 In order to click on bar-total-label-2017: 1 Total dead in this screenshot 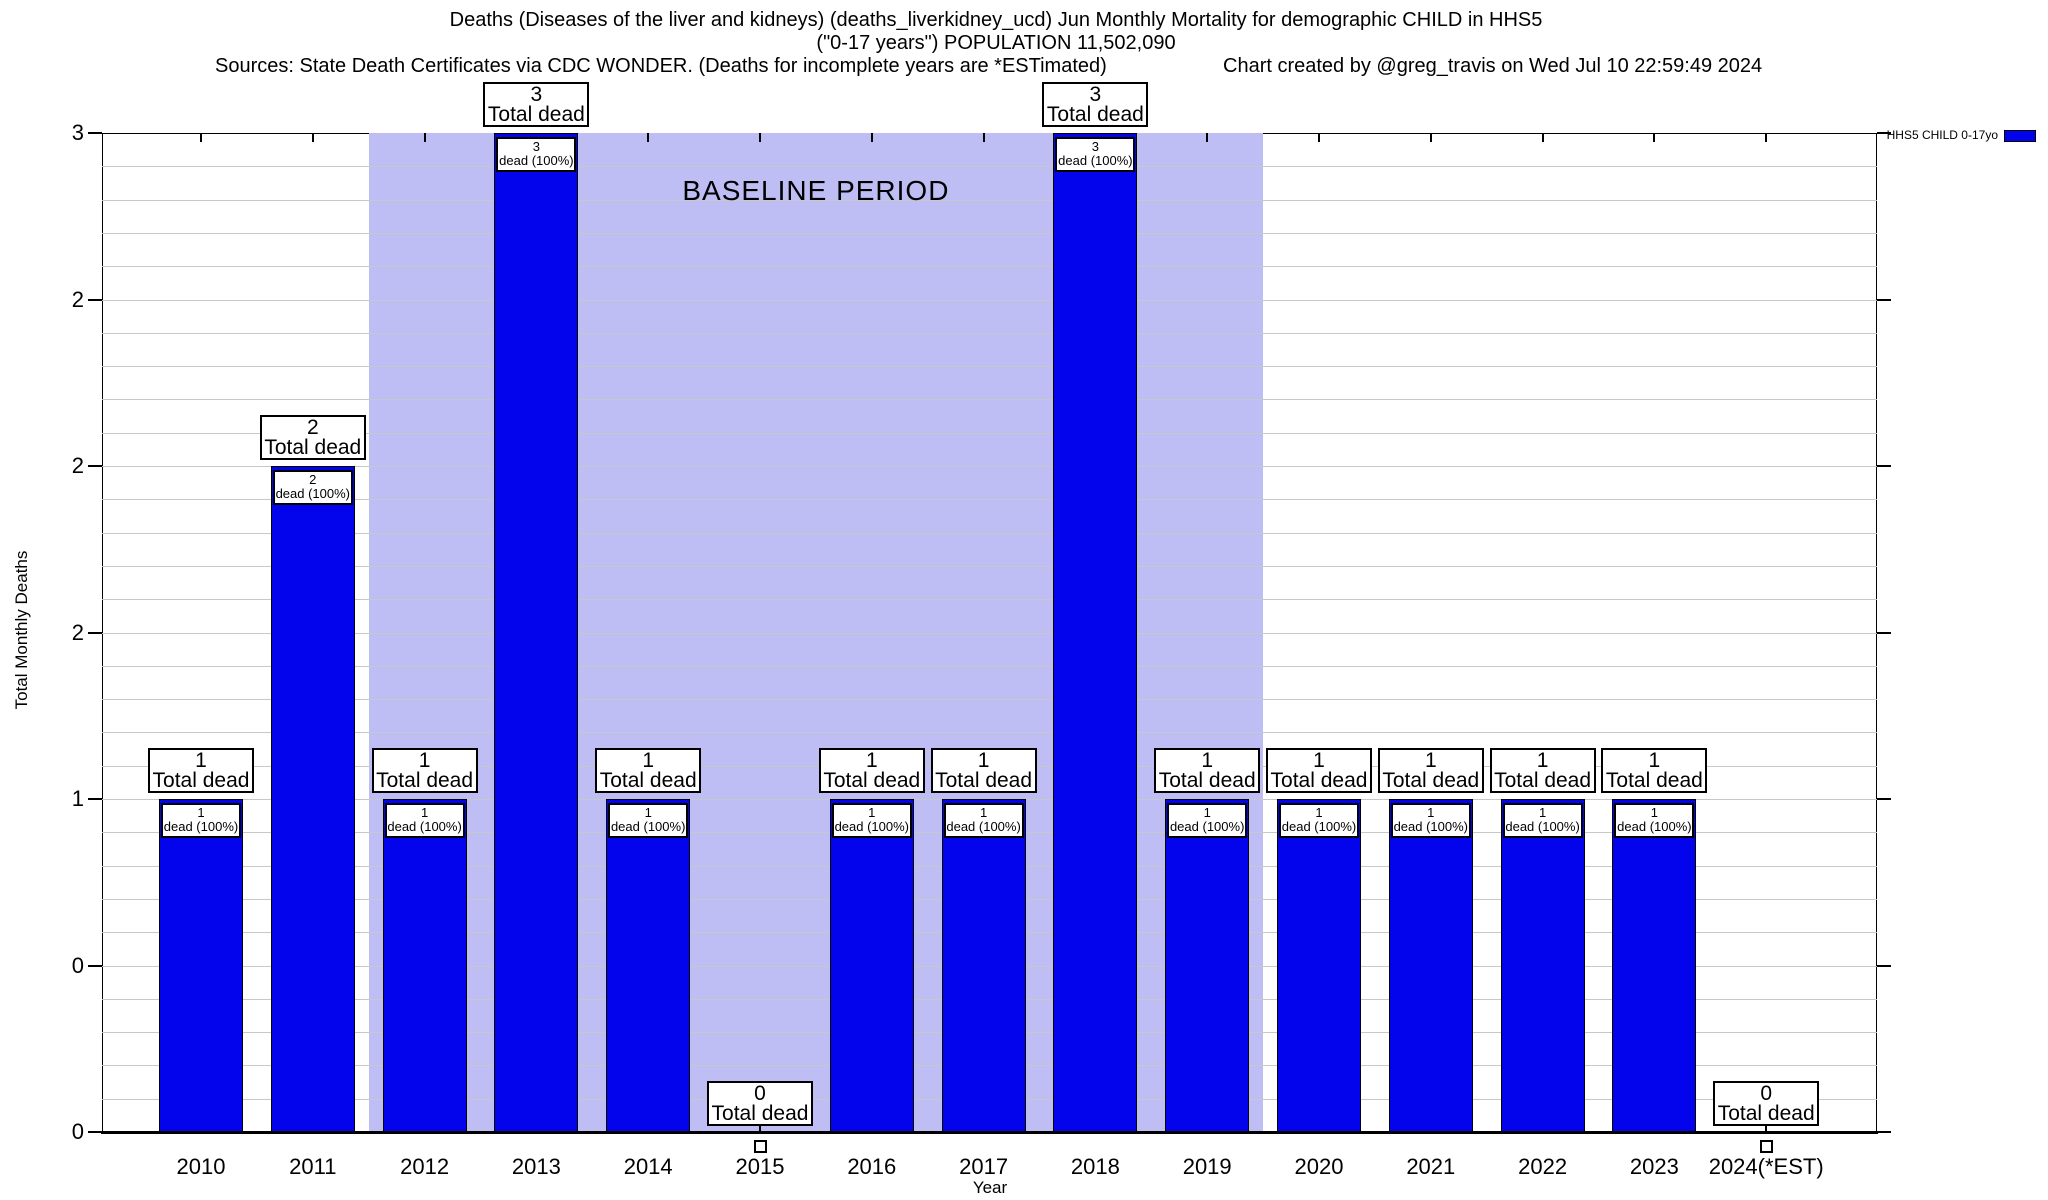, I will do `click(983, 770)`.